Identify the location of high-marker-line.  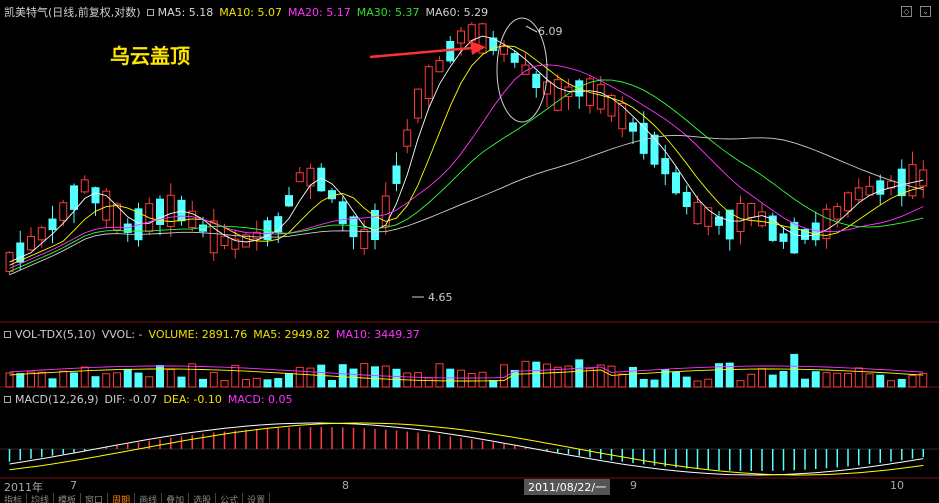
(531, 29).